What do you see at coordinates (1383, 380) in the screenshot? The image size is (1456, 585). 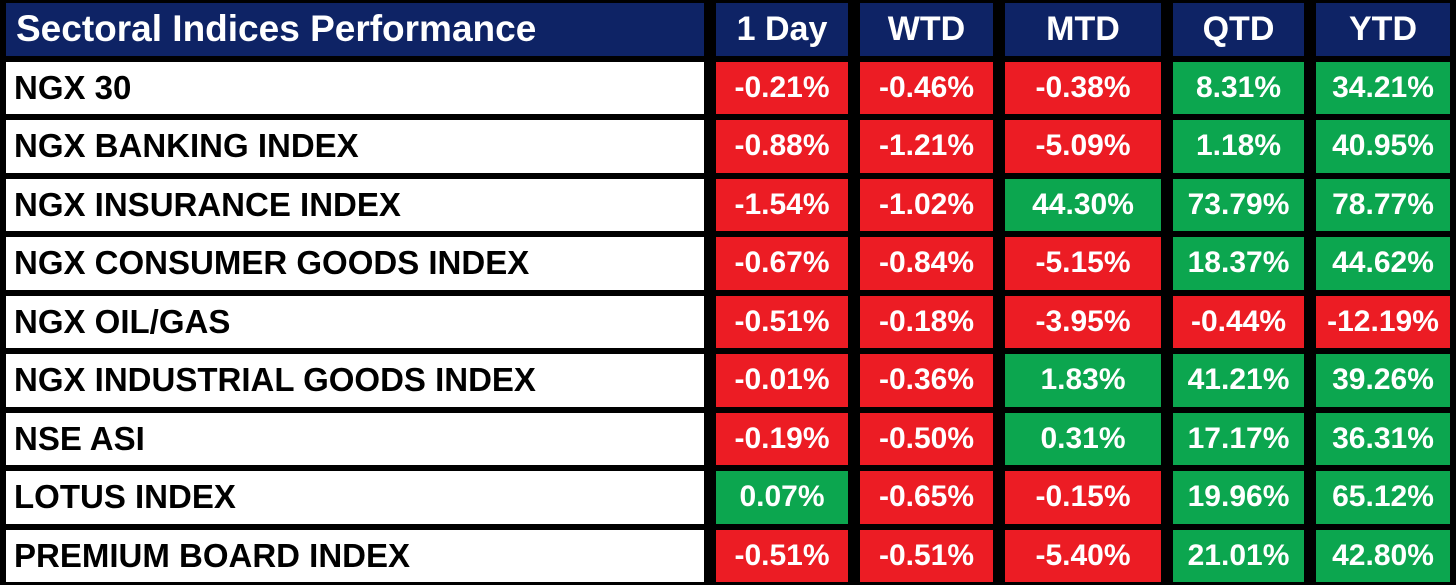 I see `value-cell: 39.26%` at bounding box center [1383, 380].